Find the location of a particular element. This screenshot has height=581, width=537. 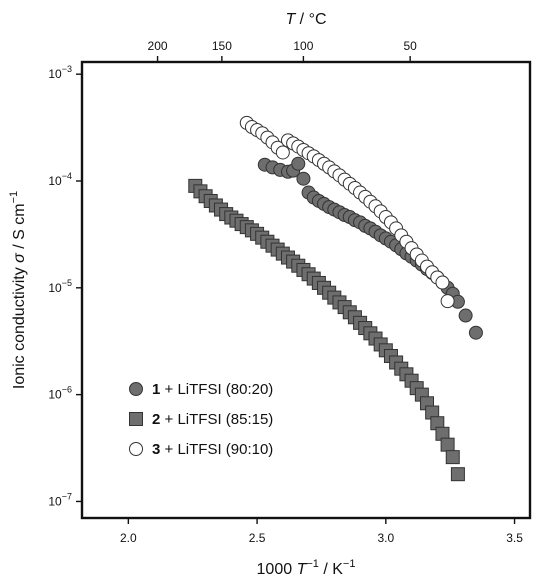

legend-item-1: 1 + LiTFSI (80:20) is located at coordinates (201, 389).